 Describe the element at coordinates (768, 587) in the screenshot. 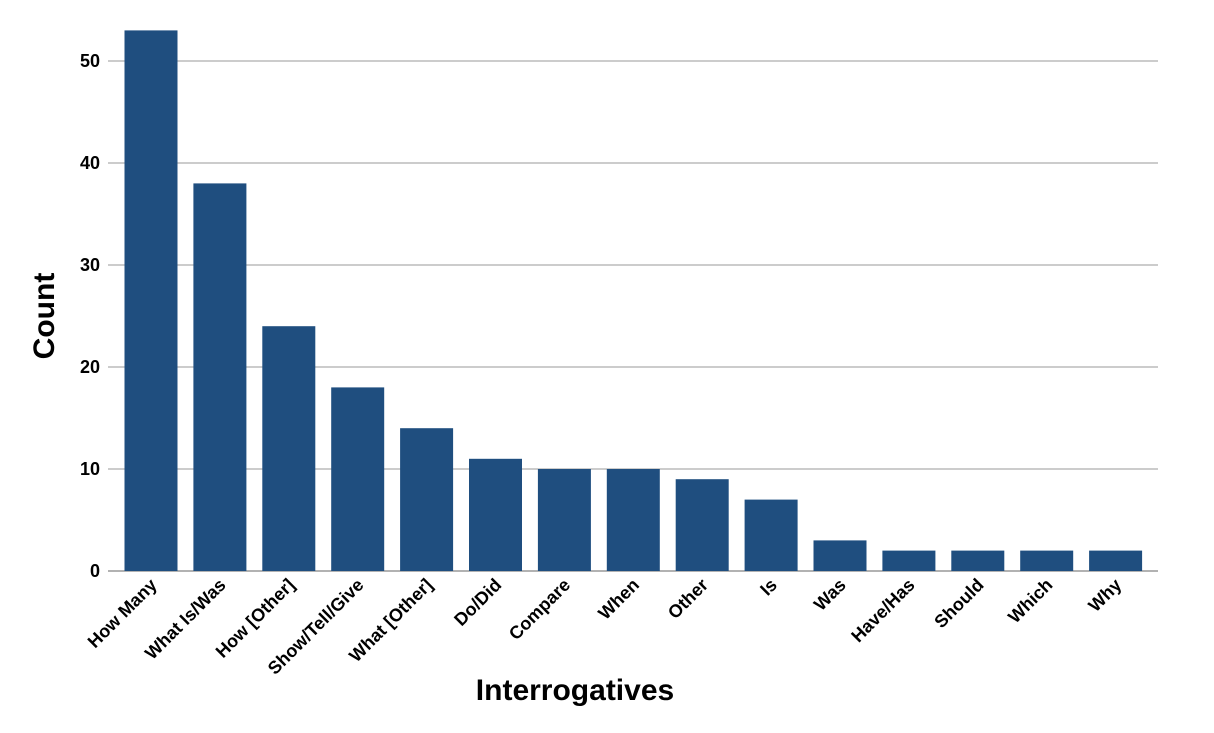

I see `x-tick-label: Is` at that location.